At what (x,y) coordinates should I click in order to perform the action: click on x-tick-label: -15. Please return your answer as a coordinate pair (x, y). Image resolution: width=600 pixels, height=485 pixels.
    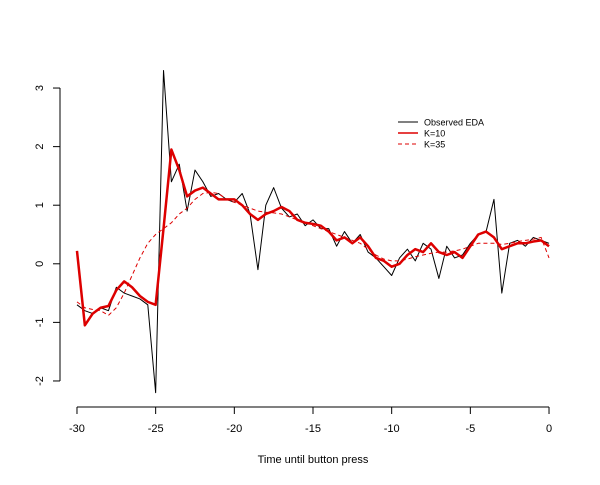
    Looking at the image, I should click on (313, 429).